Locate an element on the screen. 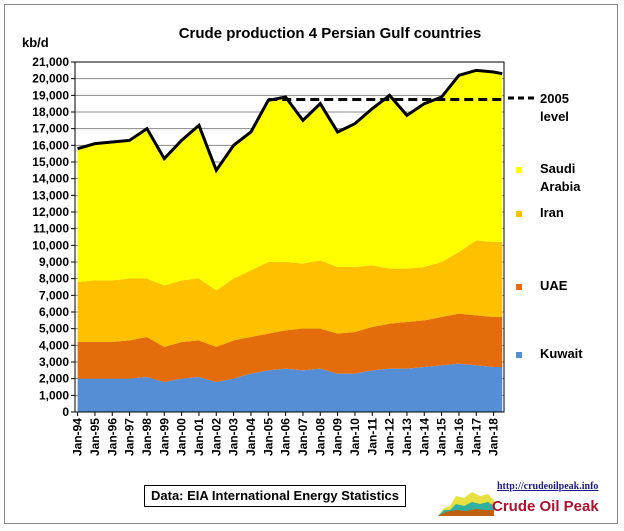  y-tick-label: 9,000 is located at coordinates (54, 262).